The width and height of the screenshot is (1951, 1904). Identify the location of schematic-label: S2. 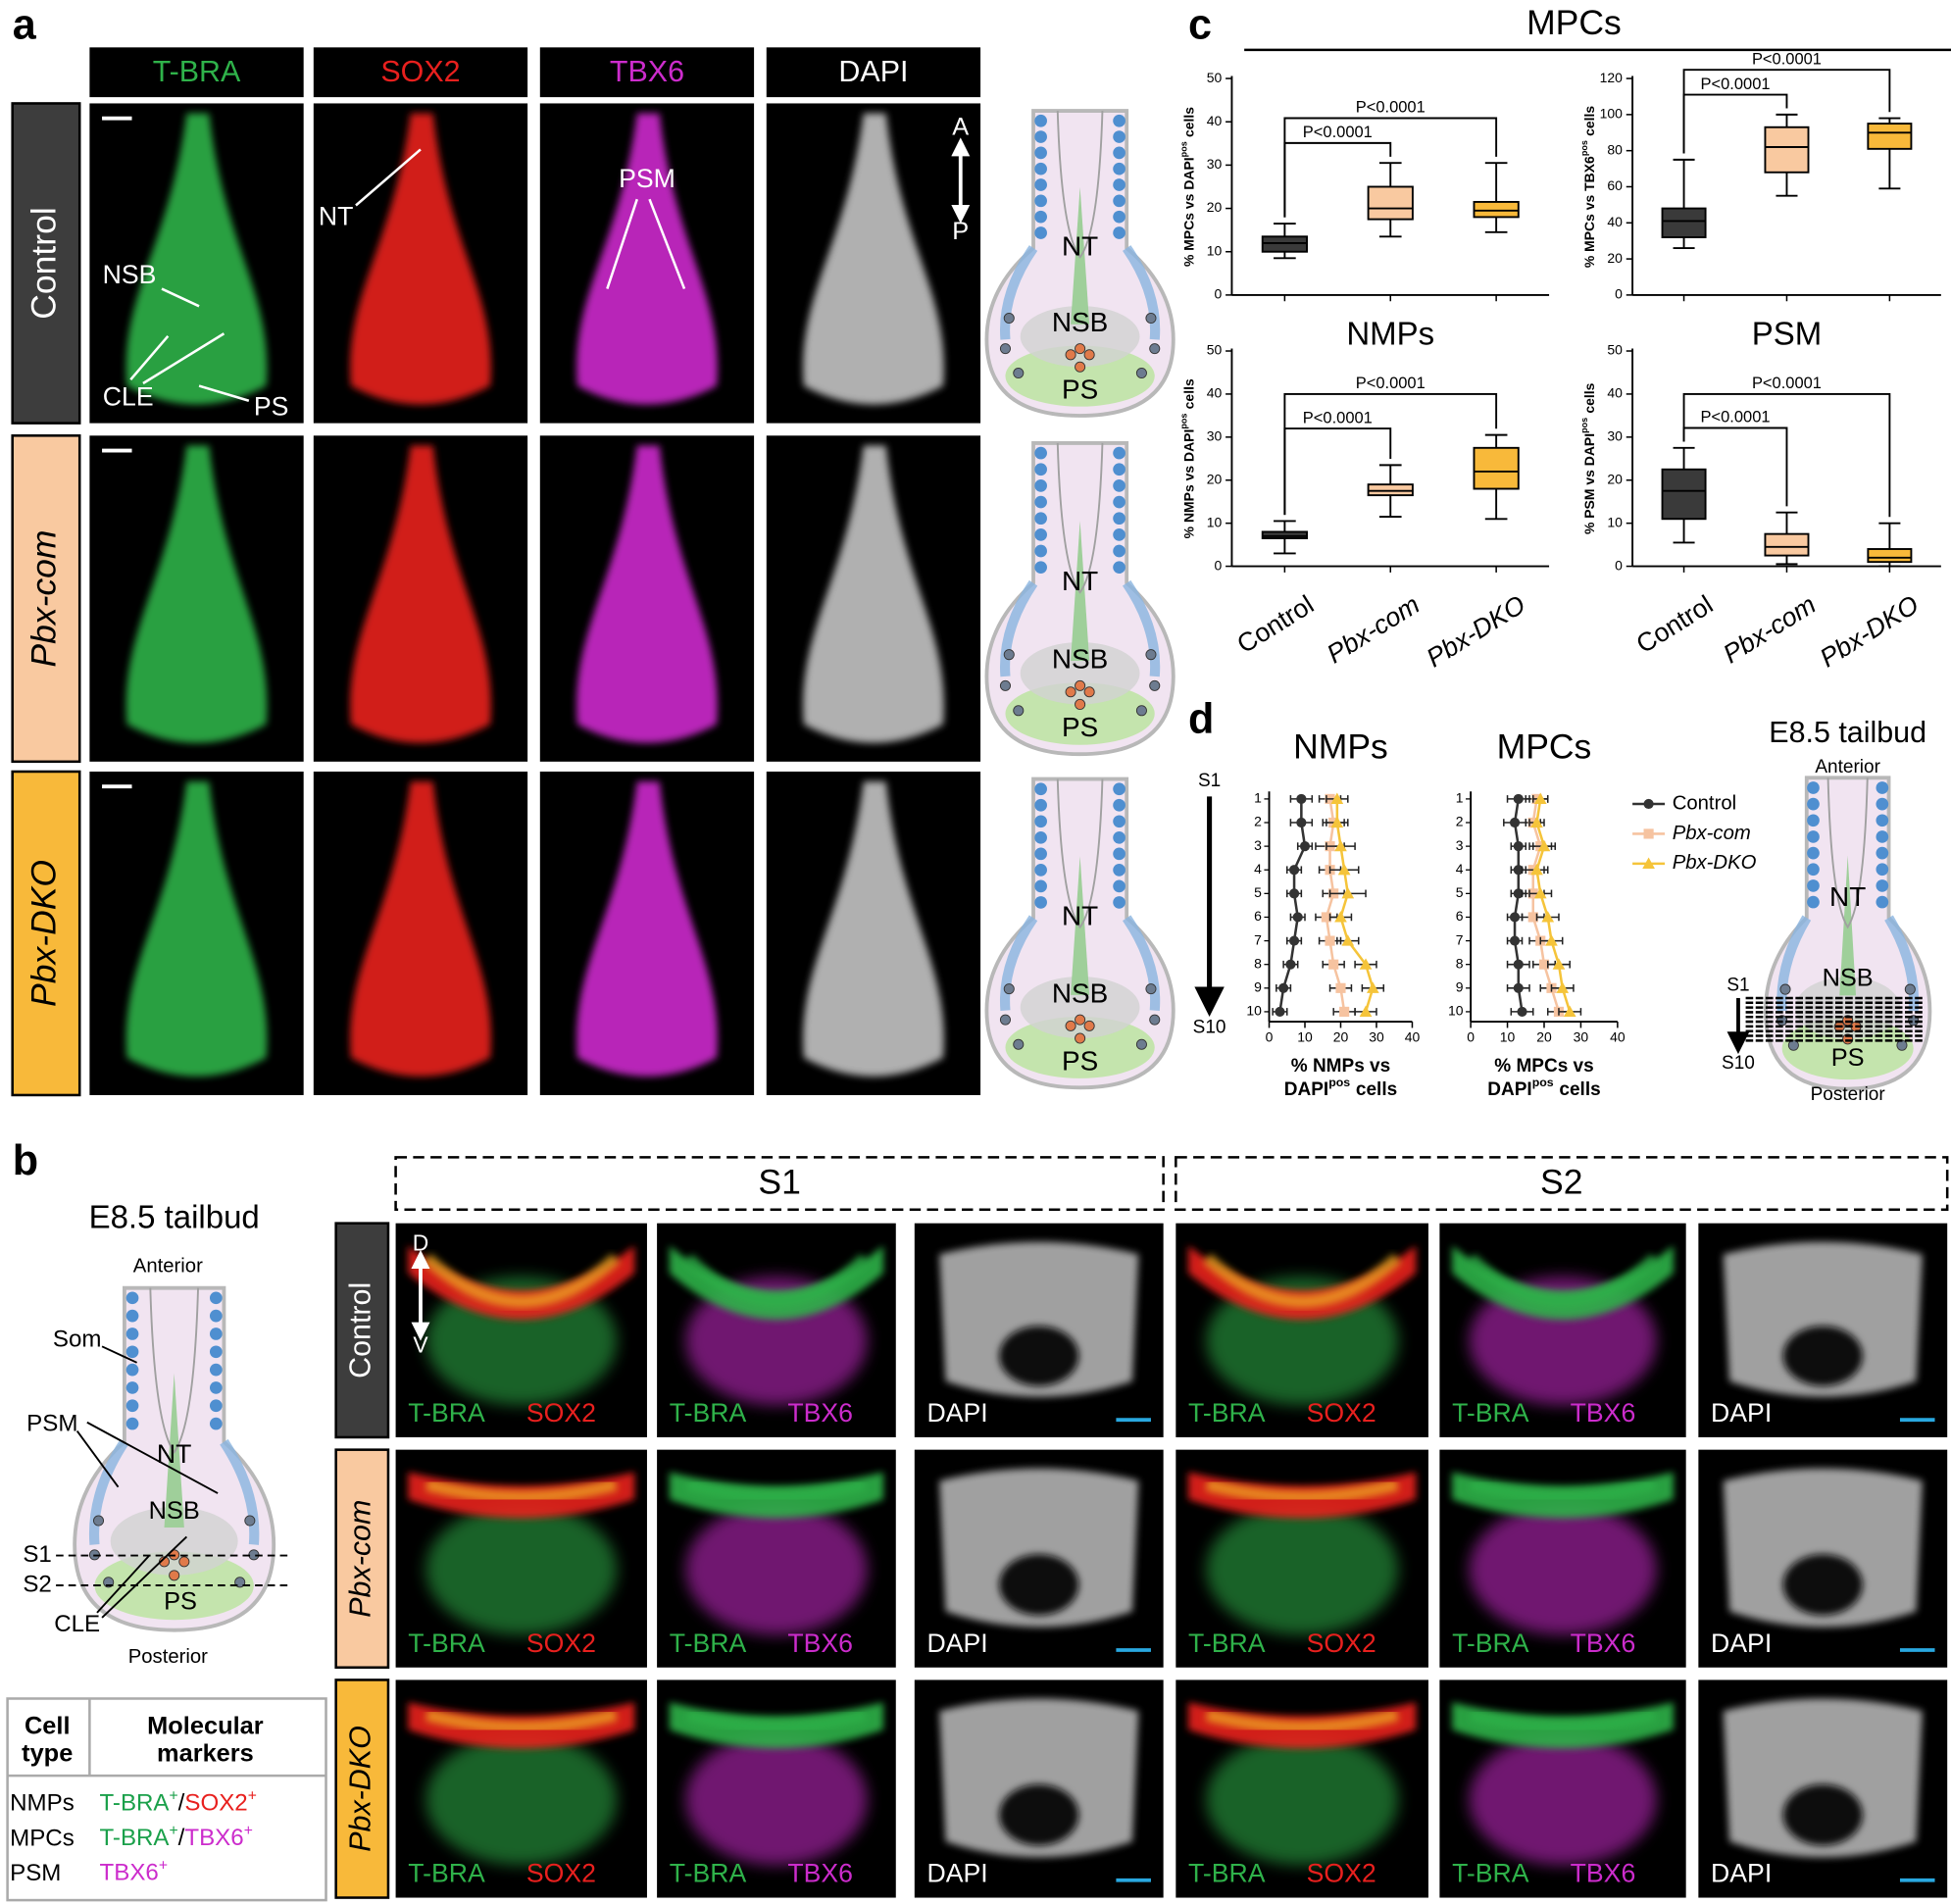
(37, 1584).